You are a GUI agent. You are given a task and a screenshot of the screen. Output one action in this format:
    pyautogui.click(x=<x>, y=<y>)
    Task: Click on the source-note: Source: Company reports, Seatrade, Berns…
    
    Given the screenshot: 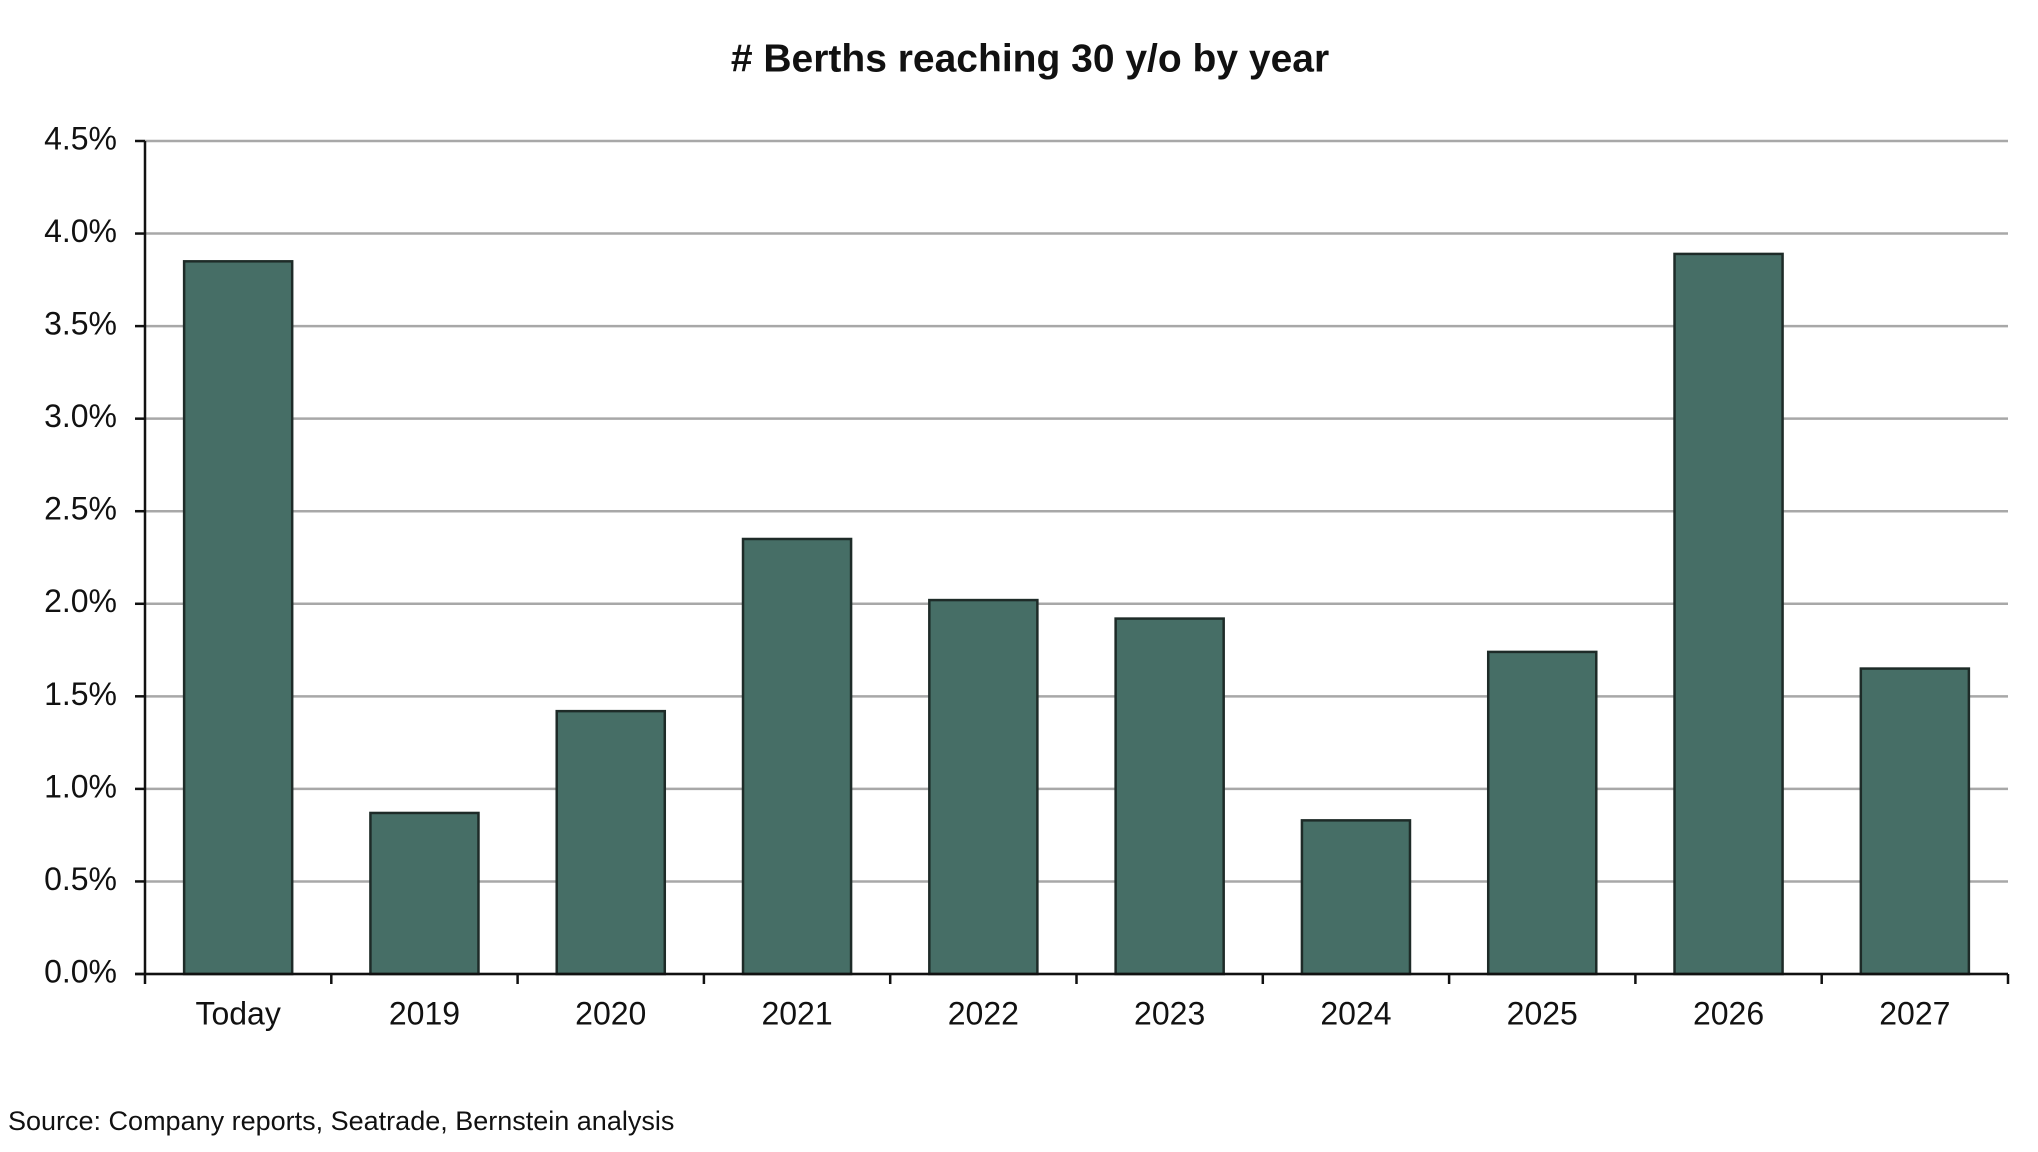 What is the action you would take?
    pyautogui.click(x=341, y=1121)
    